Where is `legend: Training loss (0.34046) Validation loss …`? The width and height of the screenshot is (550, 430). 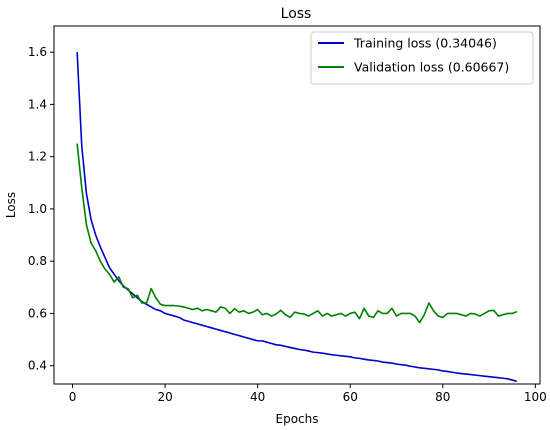
legend: Training loss (0.34046) Validation loss … is located at coordinates (422, 58).